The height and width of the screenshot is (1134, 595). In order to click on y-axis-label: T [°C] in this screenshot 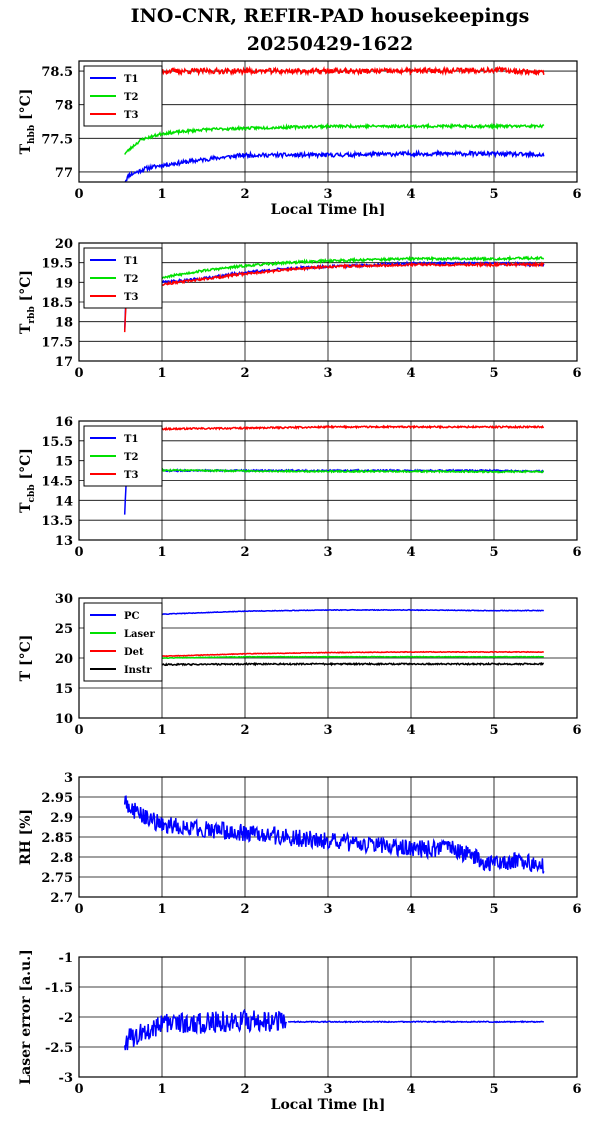, I will do `click(26, 658)`.